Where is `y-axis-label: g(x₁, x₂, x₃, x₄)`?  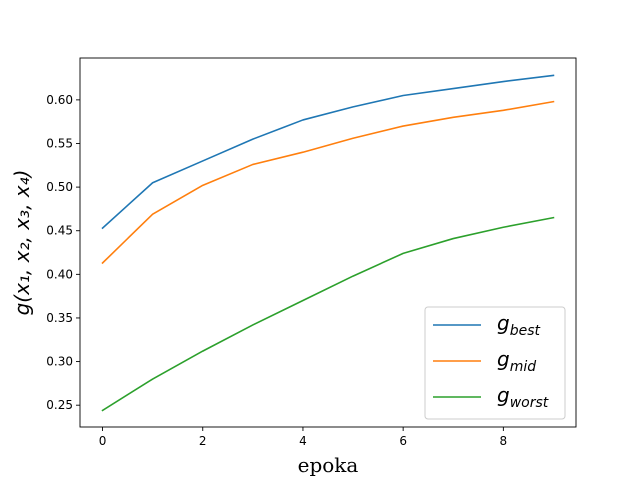 y-axis-label: g(x₁, x₂, x₃, x₄) is located at coordinates (22, 243).